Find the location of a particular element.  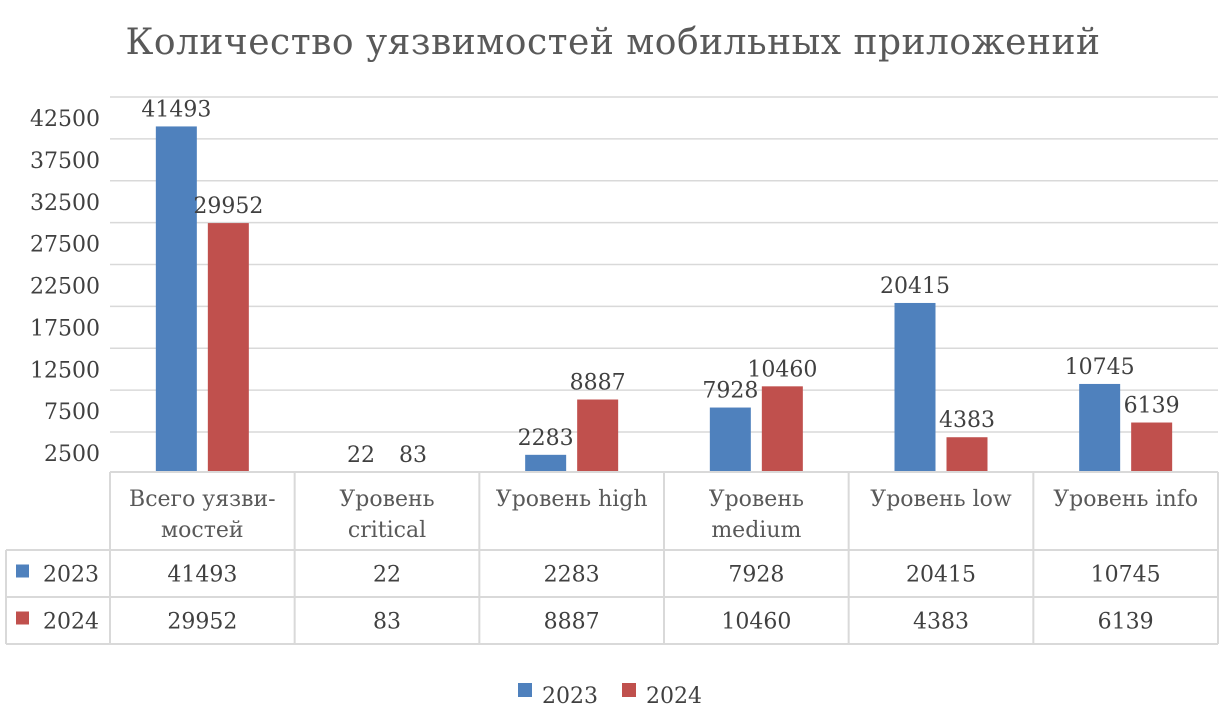

legend: 2023 2024 is located at coordinates (610, 696).